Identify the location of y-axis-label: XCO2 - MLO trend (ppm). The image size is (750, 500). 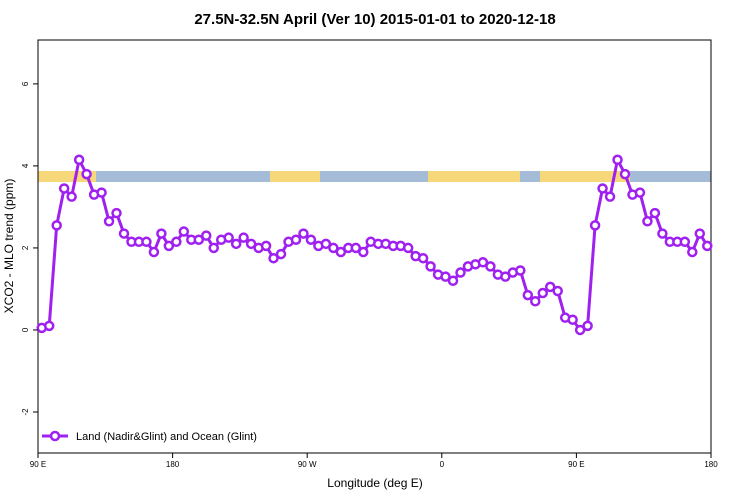
(9, 246).